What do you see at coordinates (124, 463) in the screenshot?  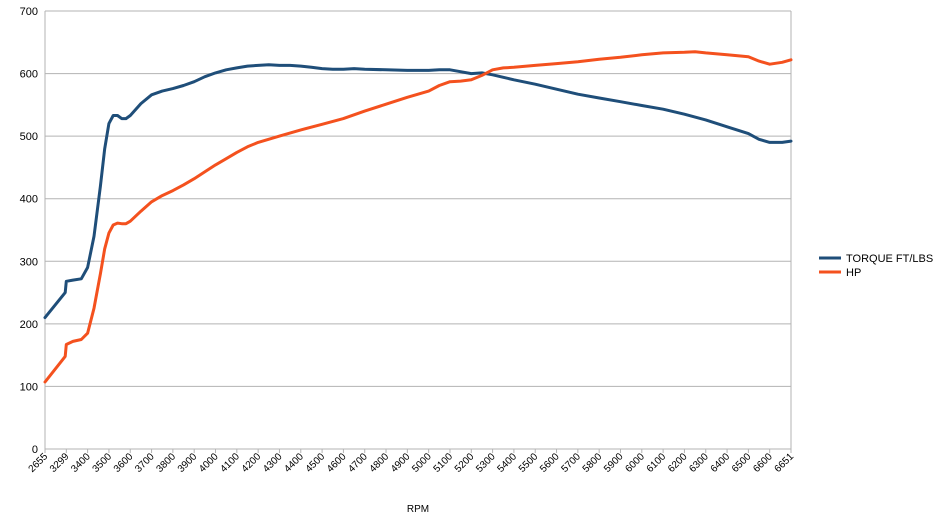 I see `x-tick-label: 3600` at bounding box center [124, 463].